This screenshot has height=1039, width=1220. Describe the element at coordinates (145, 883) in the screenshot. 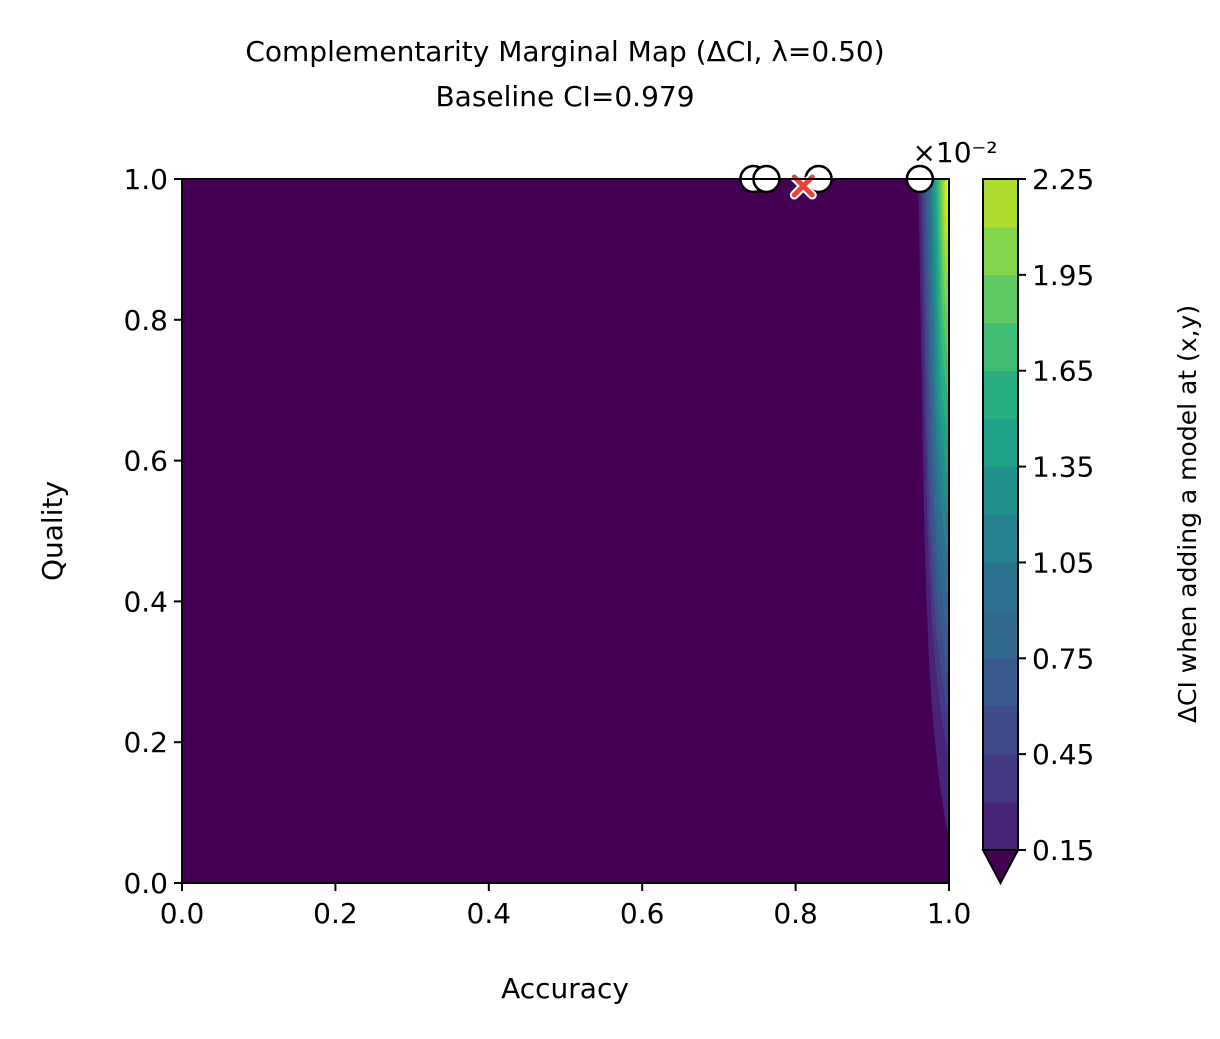

I see `y-tick-label: 0.0` at that location.